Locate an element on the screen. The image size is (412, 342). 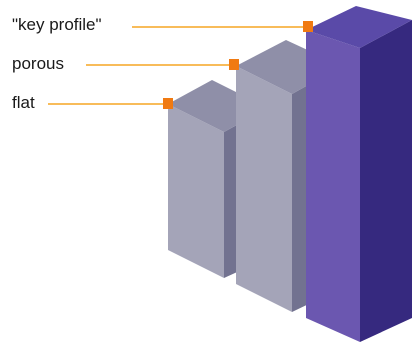
callout-porous-label: porous is located at coordinates (38, 63).